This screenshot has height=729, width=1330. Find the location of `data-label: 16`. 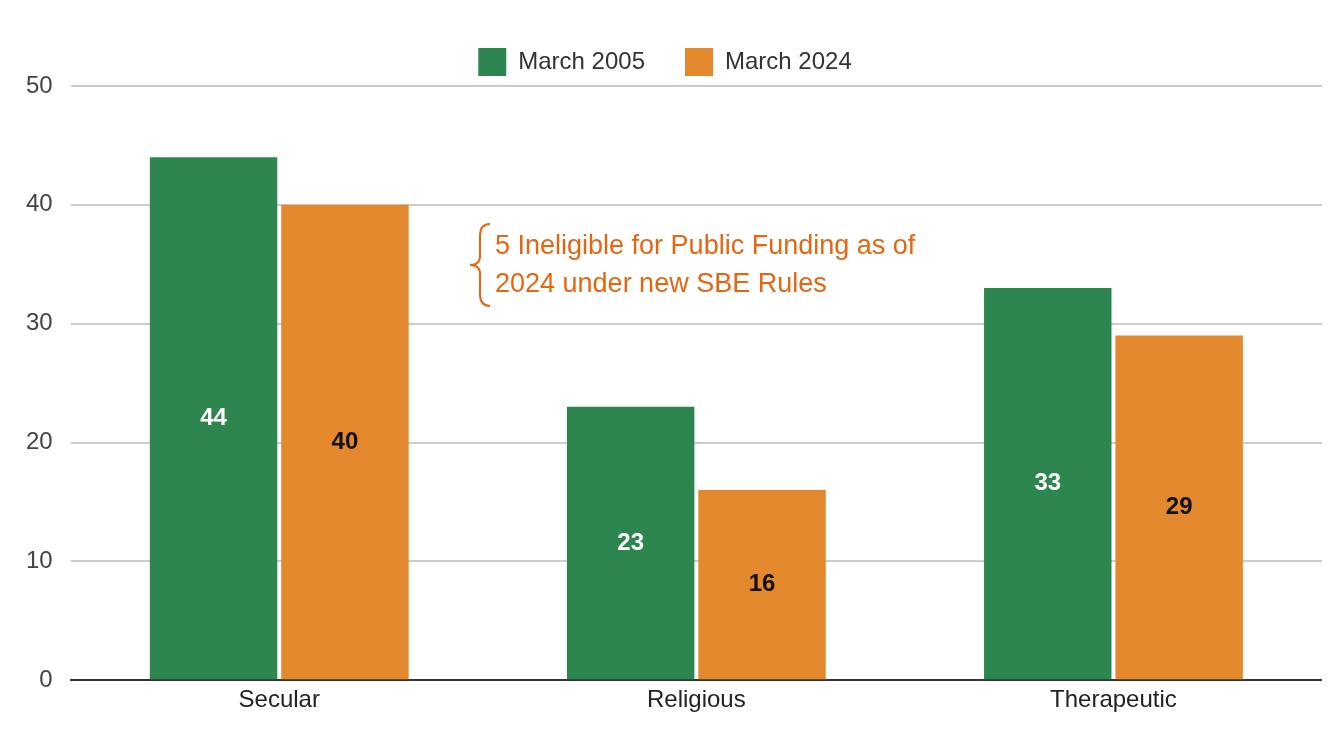

data-label: 16 is located at coordinates (762, 583).